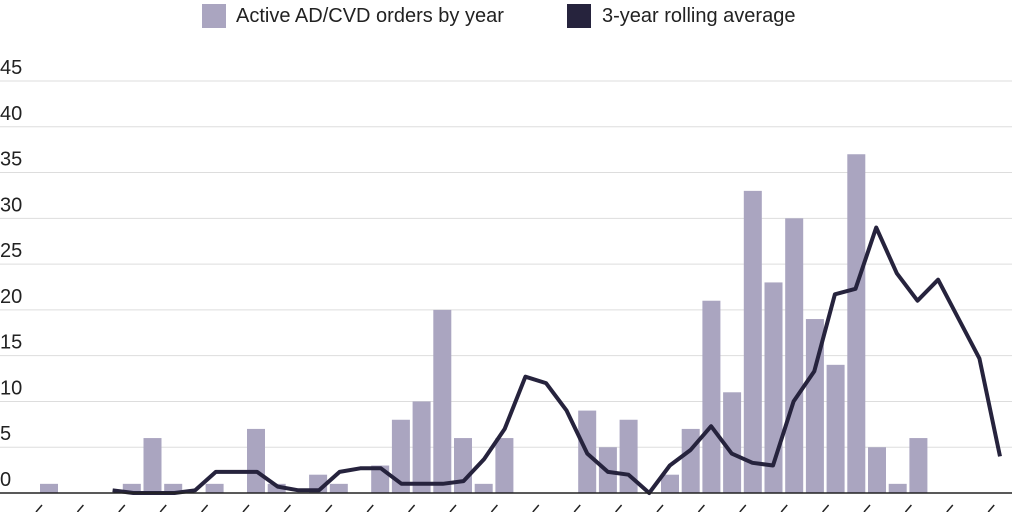 The height and width of the screenshot is (512, 1024). What do you see at coordinates (698, 16) in the screenshot?
I see `legend-label-line: 3-year rolling average` at bounding box center [698, 16].